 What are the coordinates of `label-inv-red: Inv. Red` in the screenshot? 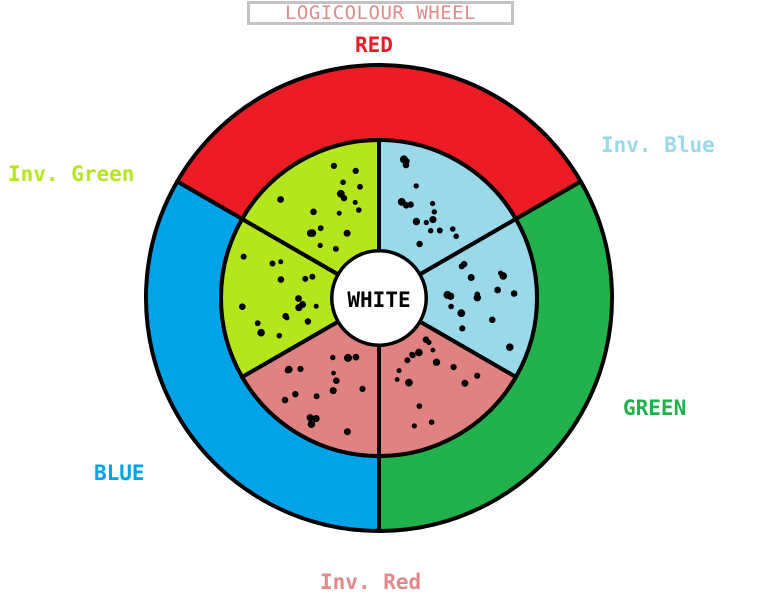 It's located at (371, 582).